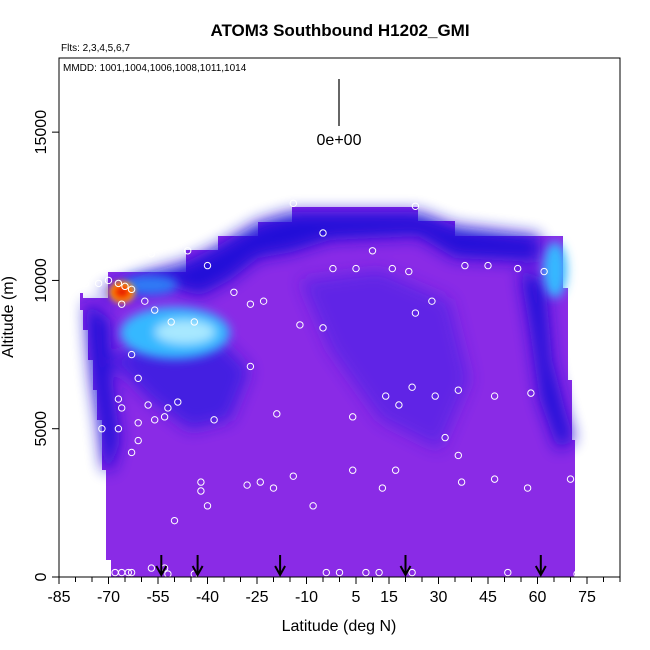 This screenshot has width=650, height=650. I want to click on x-tick-label: -25, so click(256, 597).